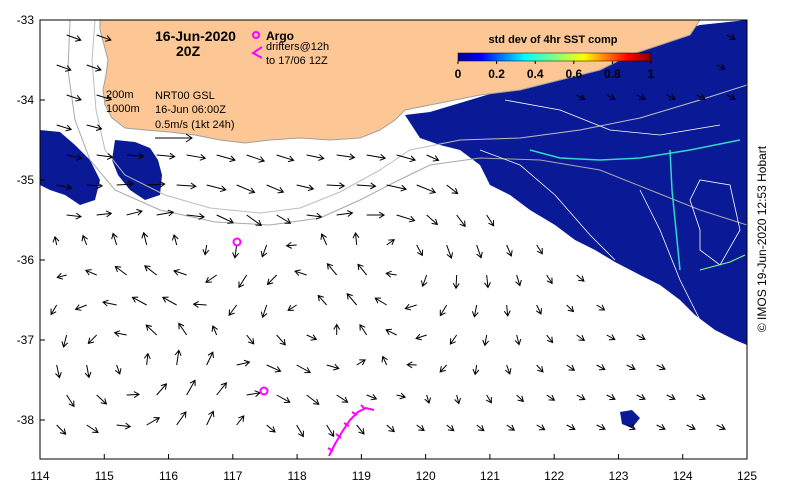 This screenshot has height=492, width=790. I want to click on colorbar-tick-label: 0.8, so click(612, 74).